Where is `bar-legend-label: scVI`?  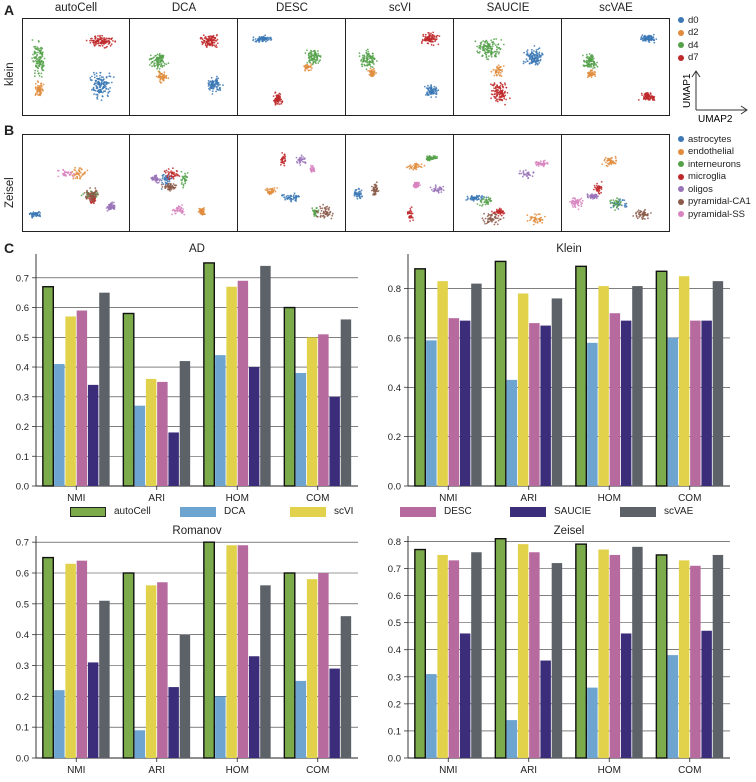
bar-legend-label: scVI is located at coordinates (344, 511).